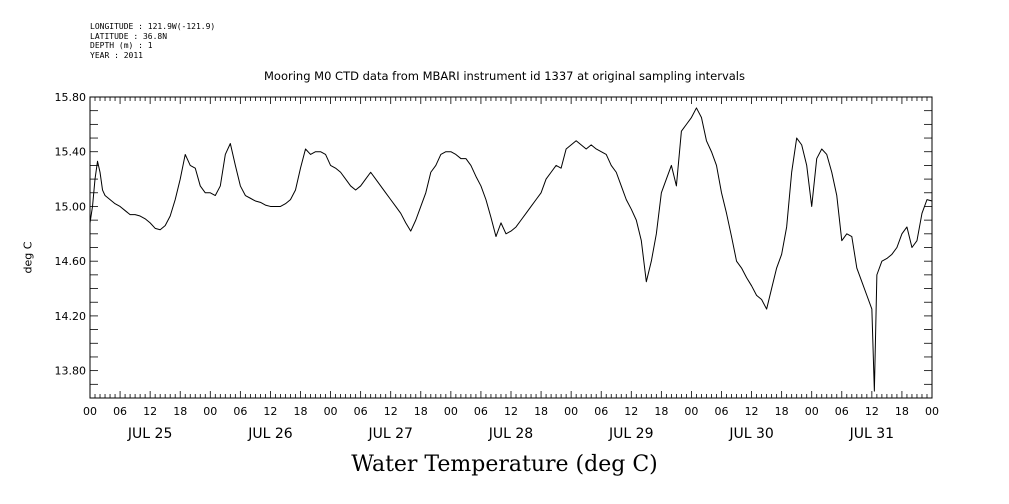 The width and height of the screenshot is (1009, 504). What do you see at coordinates (71, 206) in the screenshot?
I see `y-tick-label: 15.00` at bounding box center [71, 206].